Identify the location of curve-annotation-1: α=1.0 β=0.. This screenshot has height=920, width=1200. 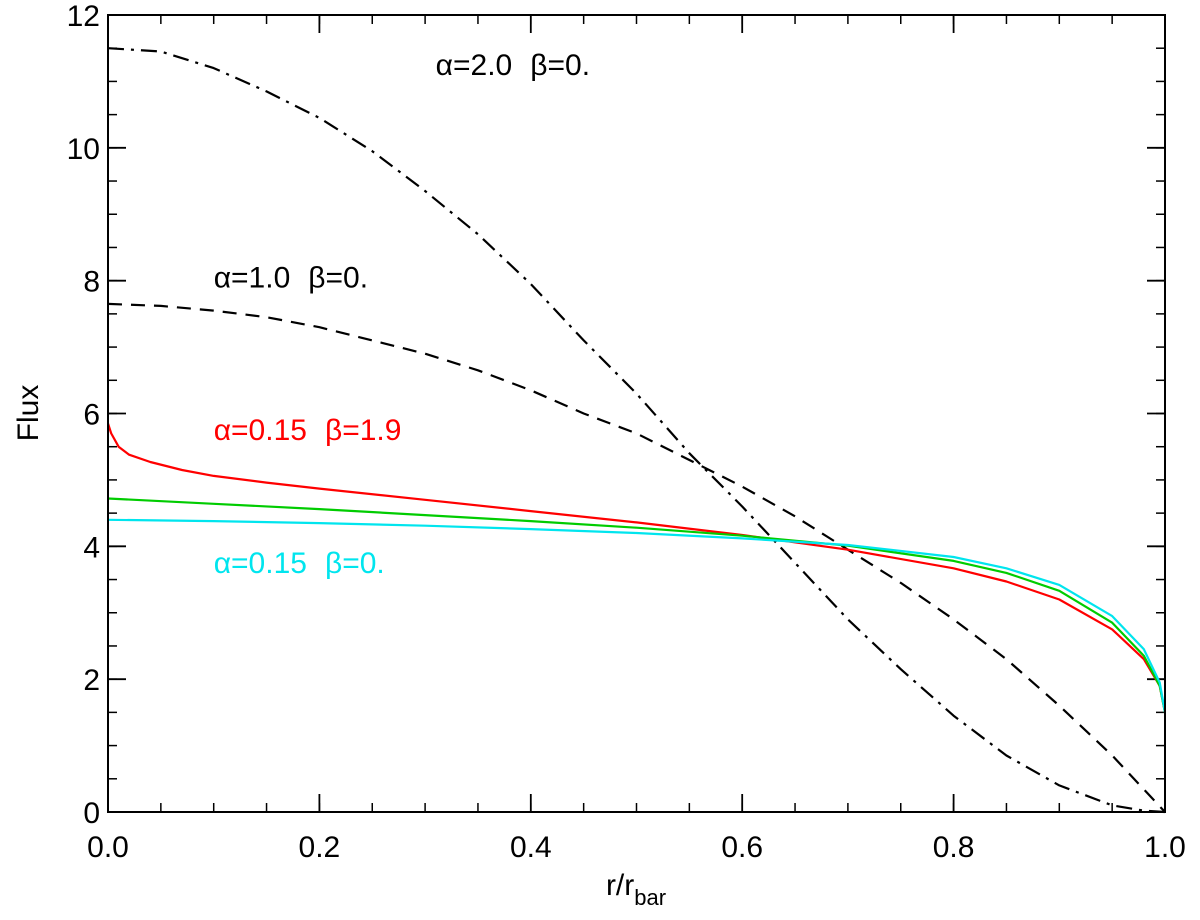
(291, 277).